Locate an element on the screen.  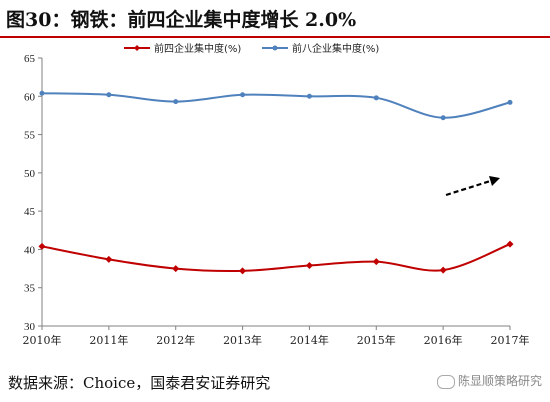
y-tick-label: 55 is located at coordinates (30, 136).